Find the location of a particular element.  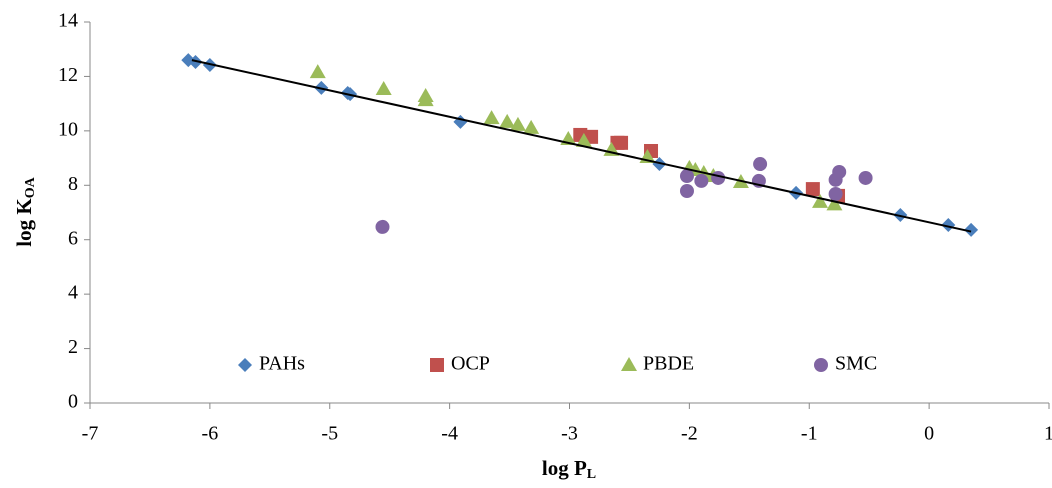

legend-label: SMC is located at coordinates (856, 364).